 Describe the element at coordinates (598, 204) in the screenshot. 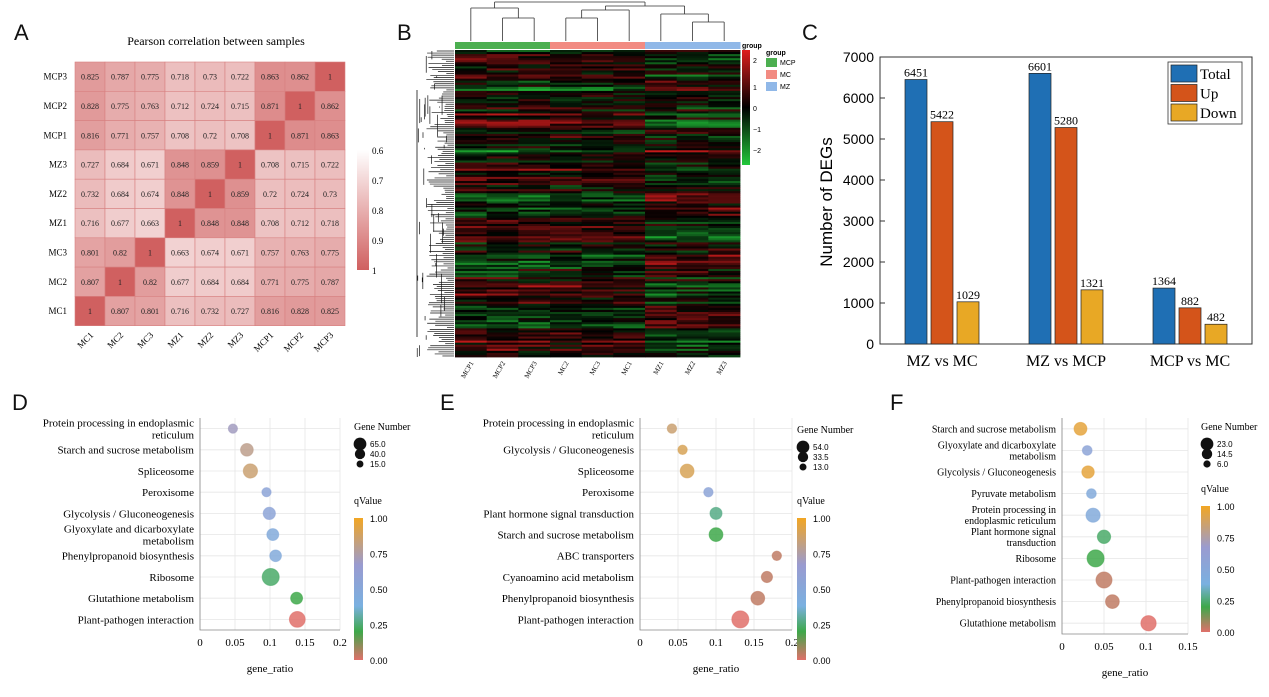

I see `panel-b-cells` at that location.